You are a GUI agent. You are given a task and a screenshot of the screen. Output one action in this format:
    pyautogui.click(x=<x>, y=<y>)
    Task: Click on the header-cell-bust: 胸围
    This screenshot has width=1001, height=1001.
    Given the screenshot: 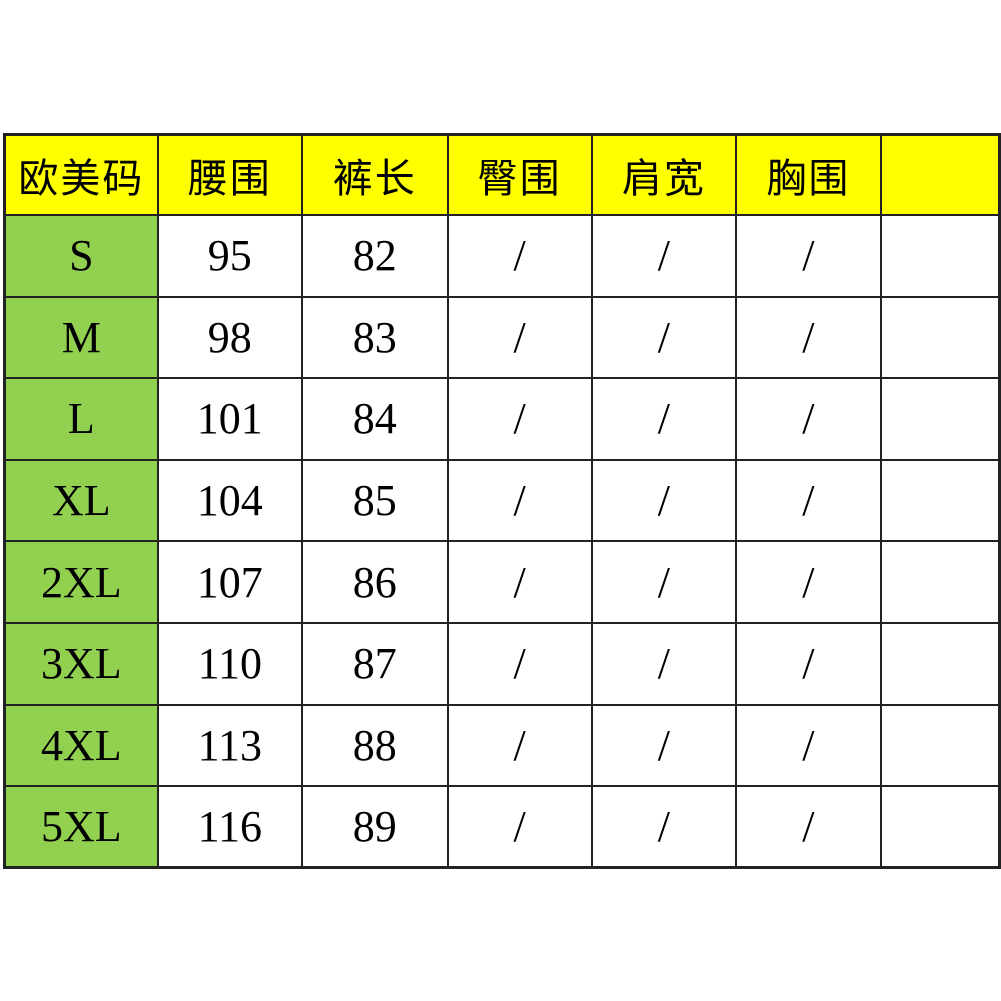 What is the action you would take?
    pyautogui.click(x=808, y=174)
    